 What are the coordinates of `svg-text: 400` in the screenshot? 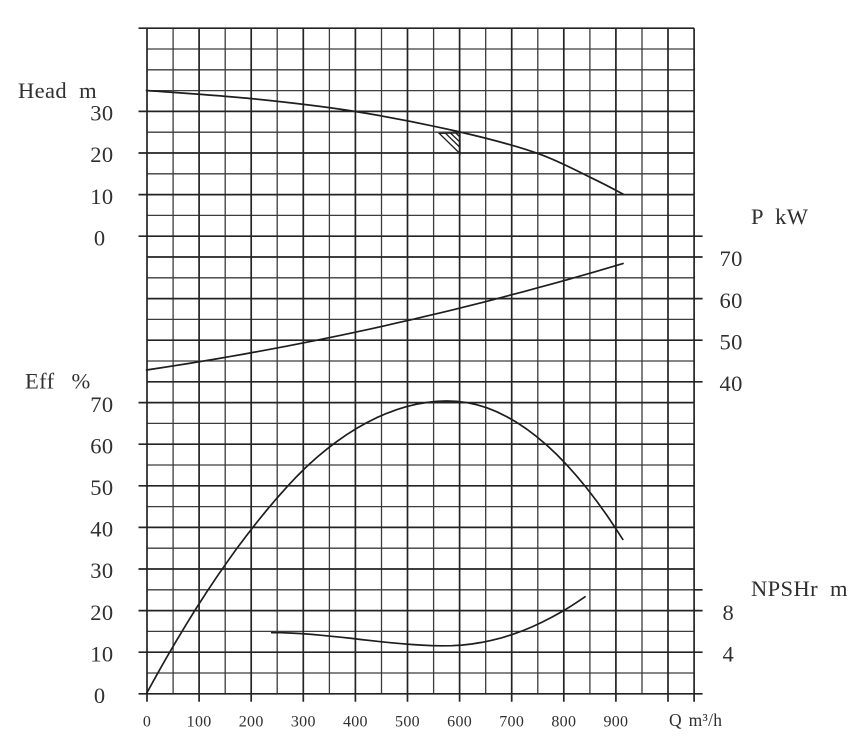 It's located at (355, 722).